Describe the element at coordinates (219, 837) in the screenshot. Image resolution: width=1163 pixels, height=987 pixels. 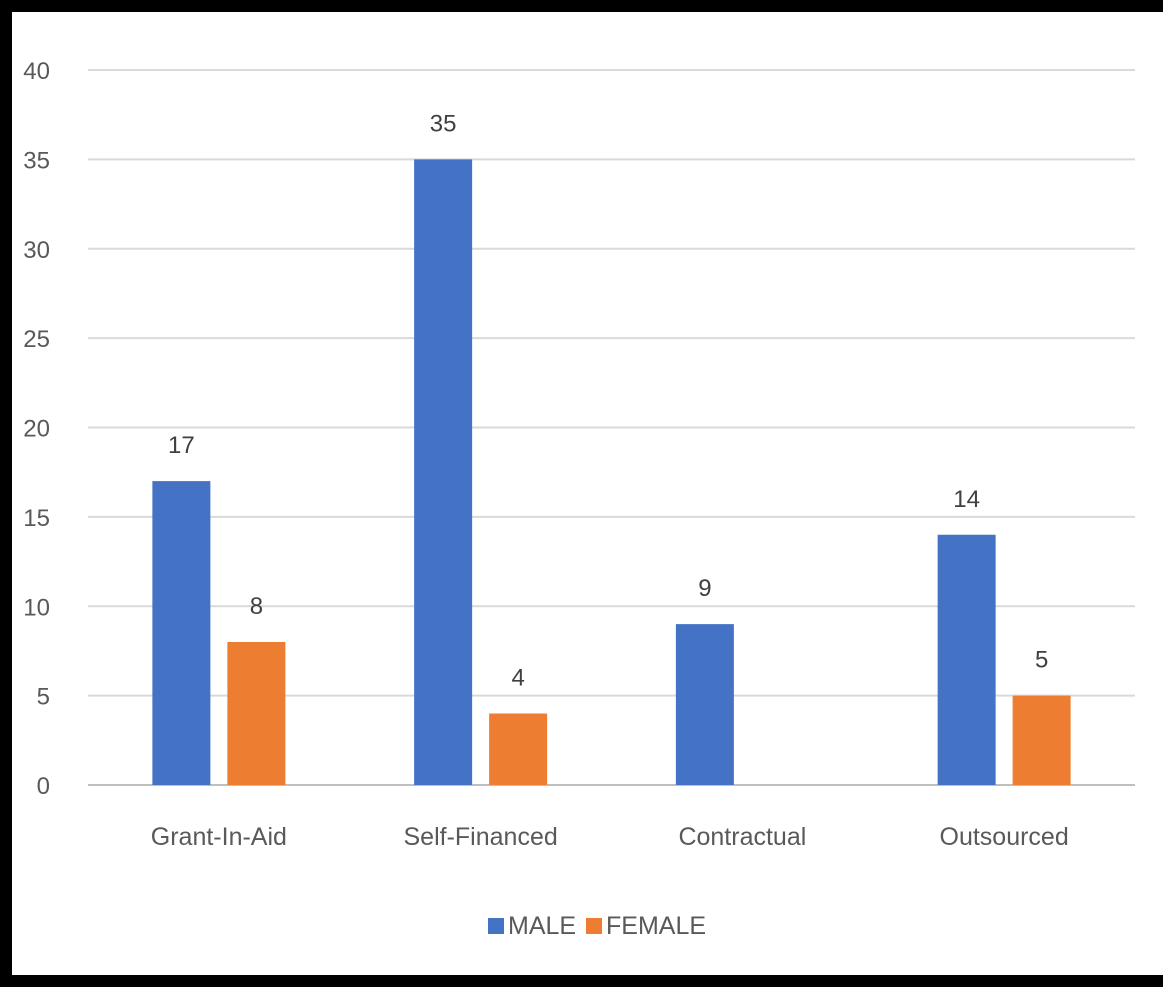
I see `x-tick-label: Grant-In-Aid` at that location.